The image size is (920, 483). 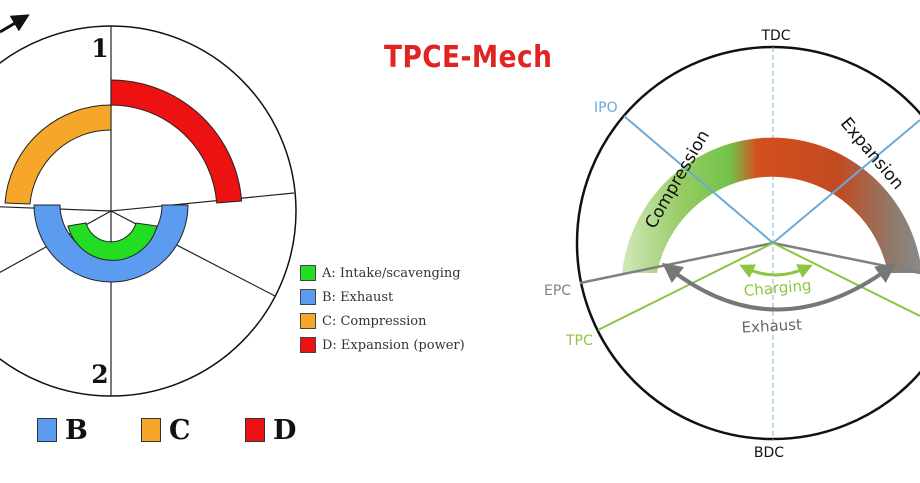 What do you see at coordinates (308, 297) in the screenshot?
I see `legend-swatch-exhaust` at bounding box center [308, 297].